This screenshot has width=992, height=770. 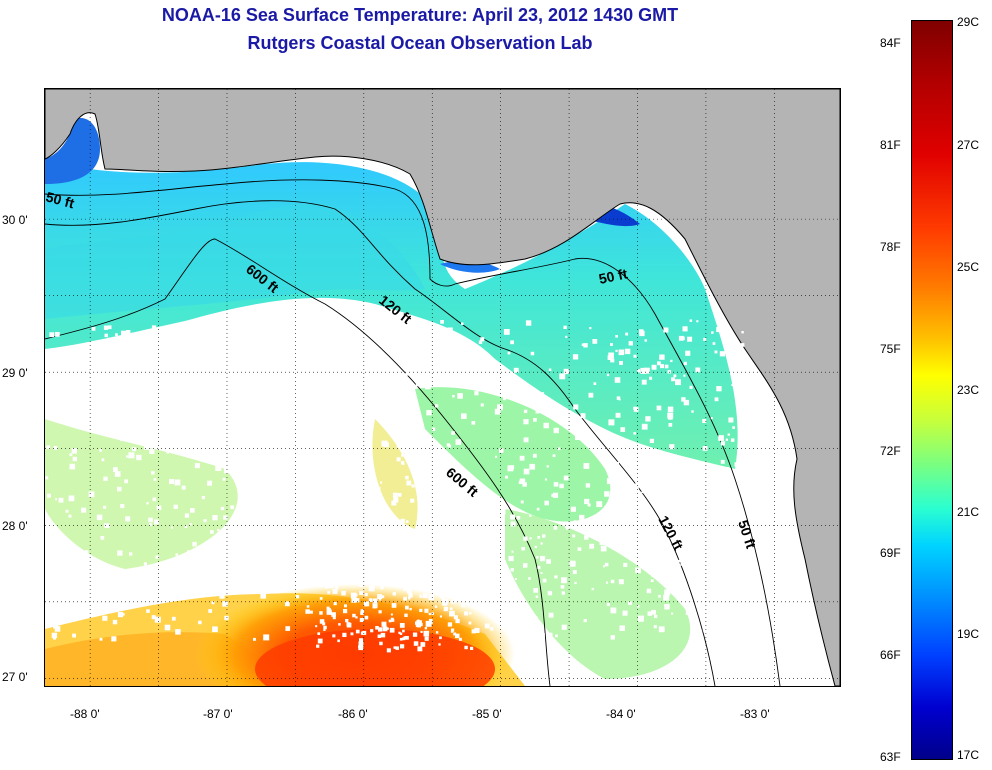 What do you see at coordinates (15, 220) in the screenshot?
I see `lat-tick-label-30: 30 0'` at bounding box center [15, 220].